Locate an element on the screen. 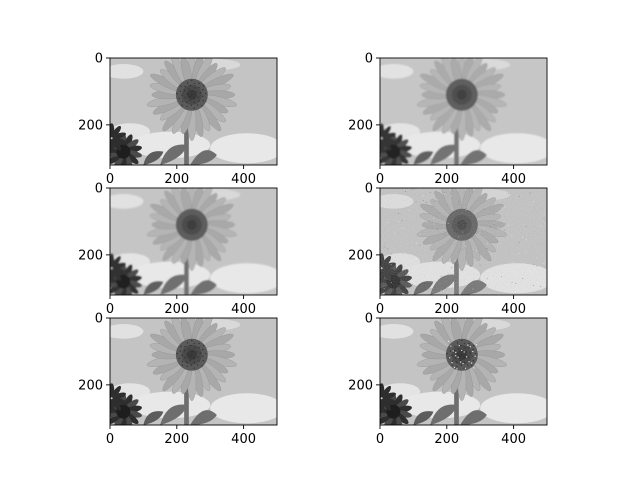 This screenshot has height=480, width=640. subplot-r0-c1: 0 200 400 0 200 is located at coordinates (448, 119).